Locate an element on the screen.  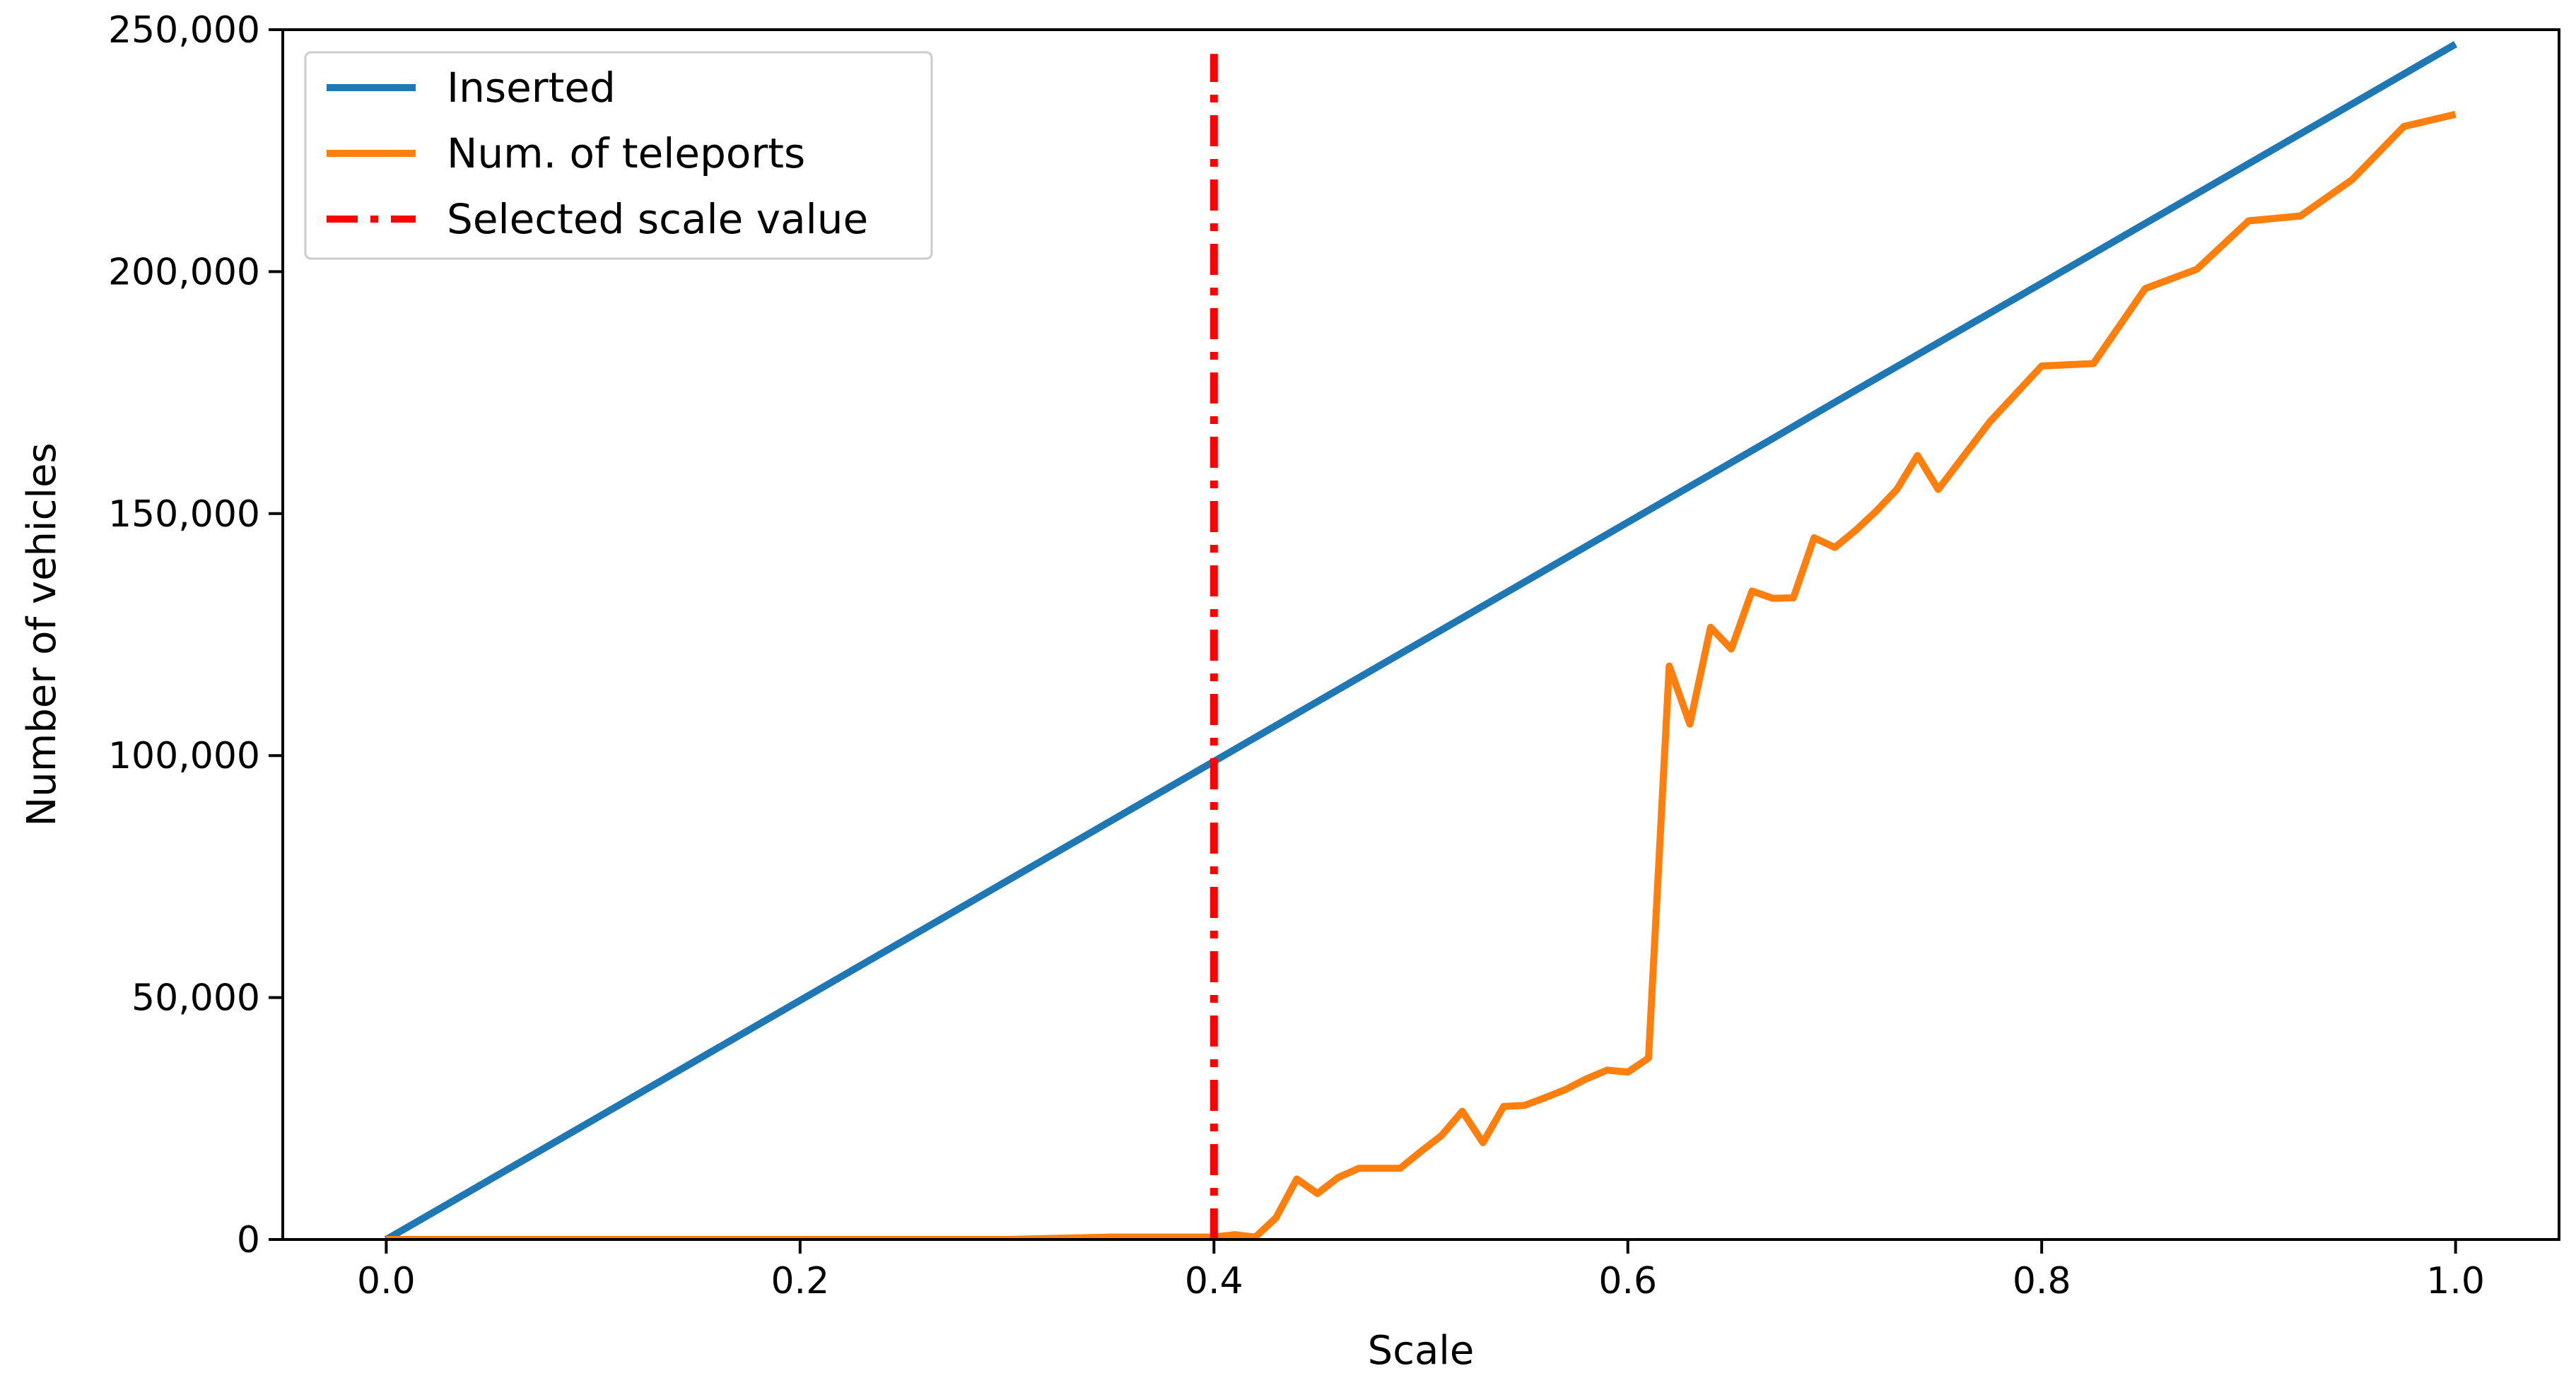
y-tick-label: 200,000 is located at coordinates (184, 272).